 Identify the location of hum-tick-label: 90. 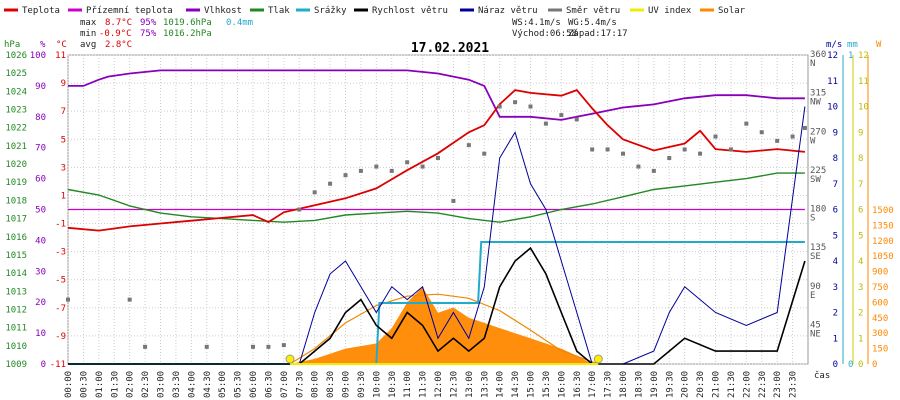
(40, 87).